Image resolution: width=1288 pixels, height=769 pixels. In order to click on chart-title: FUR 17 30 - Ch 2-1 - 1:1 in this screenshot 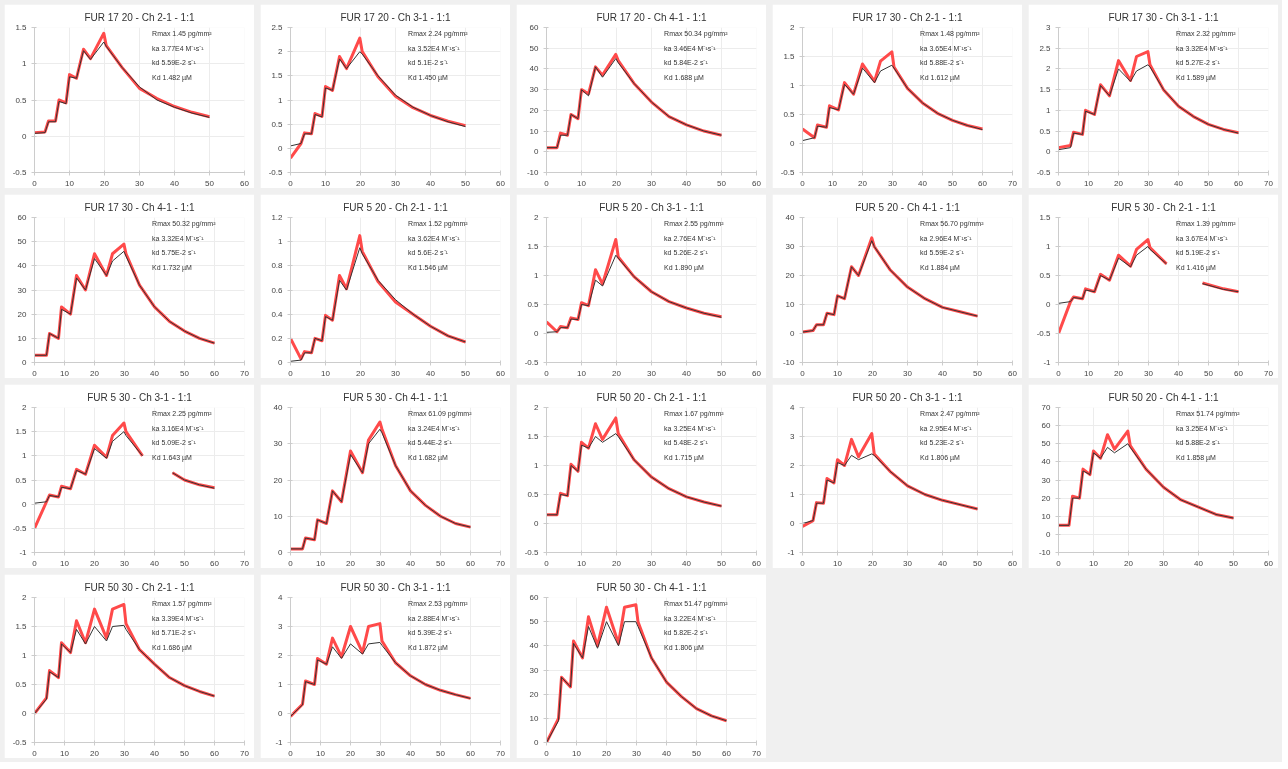, I will do `click(907, 17)`.